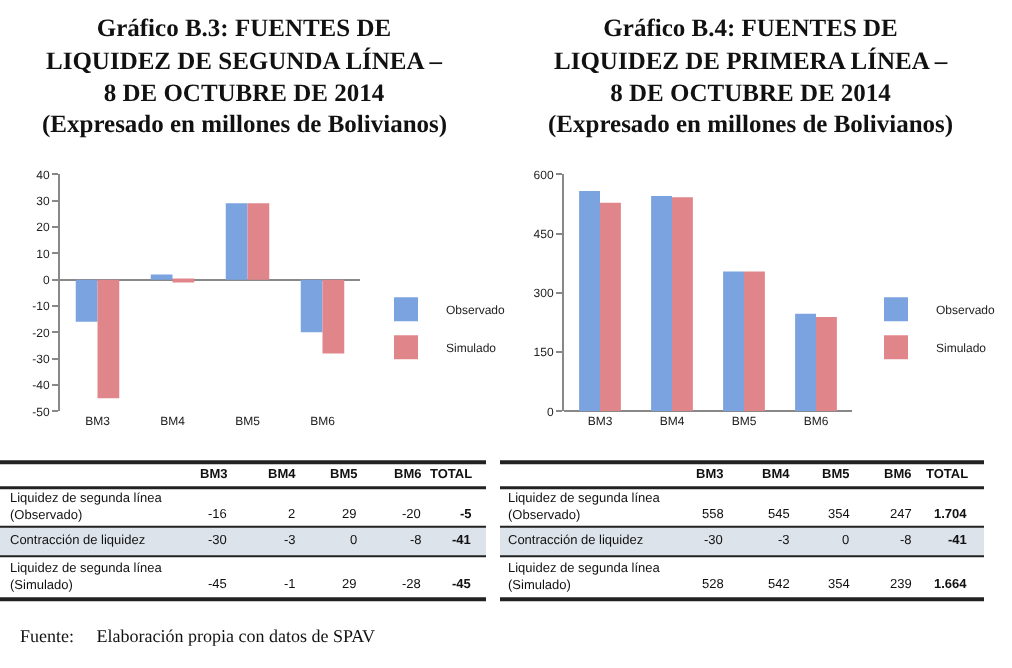 Image resolution: width=1012 pixels, height=668 pixels. Describe the element at coordinates (751, 60) in the screenshot. I see `chart-title: Gráfico B.4: FUENTES DE LIQUIDEZ DE PRIMERA LÍNEA – 8 DE OCTUBRE DE 2014` at that location.